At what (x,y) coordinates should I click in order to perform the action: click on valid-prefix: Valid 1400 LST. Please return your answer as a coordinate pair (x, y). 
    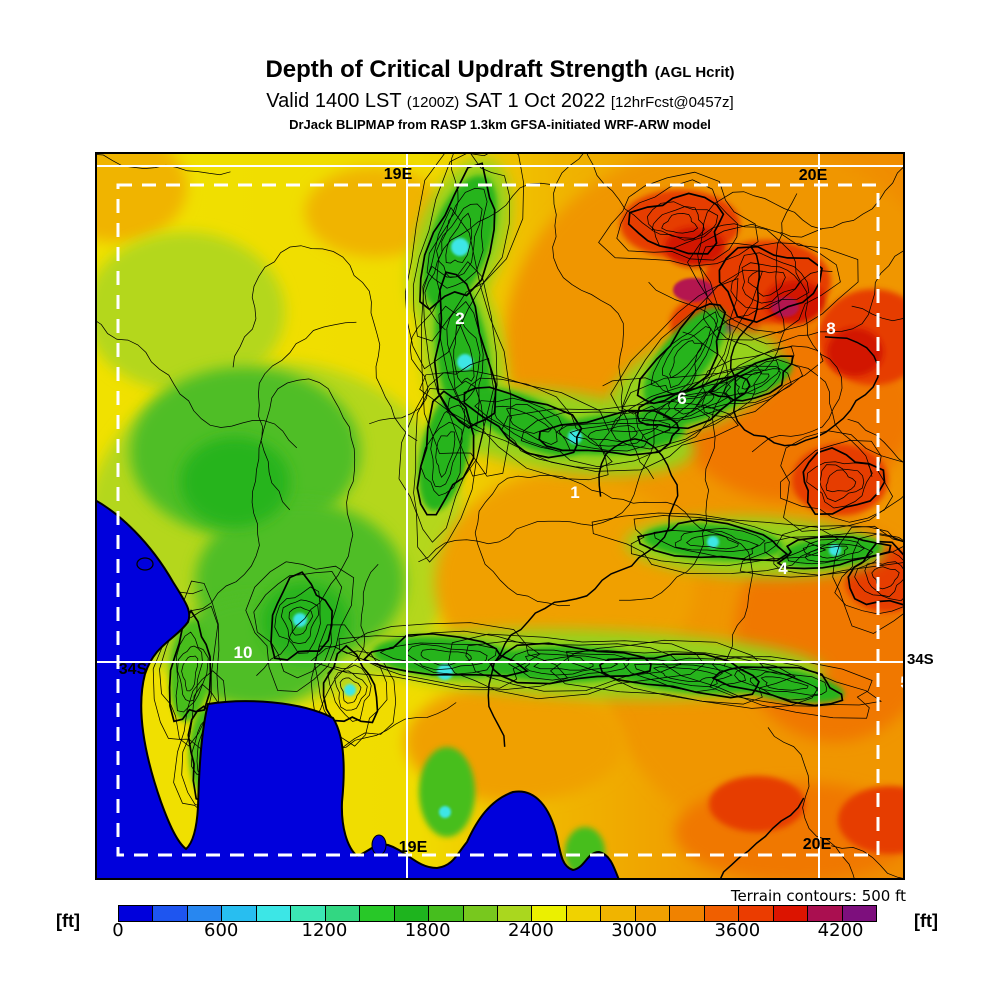
    Looking at the image, I should click on (334, 101).